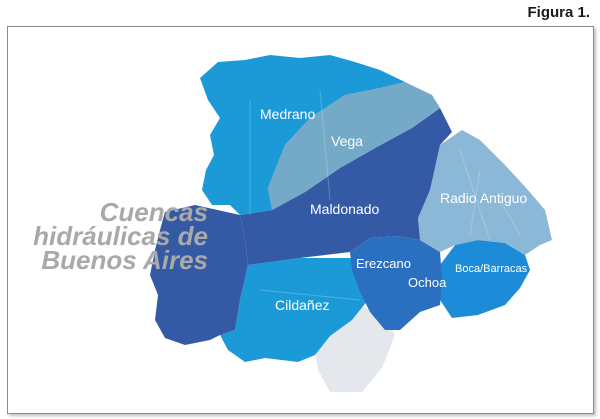 The width and height of the screenshot is (600, 419). I want to click on label-radio-antiguo: Radio Antiguo, so click(483, 198).